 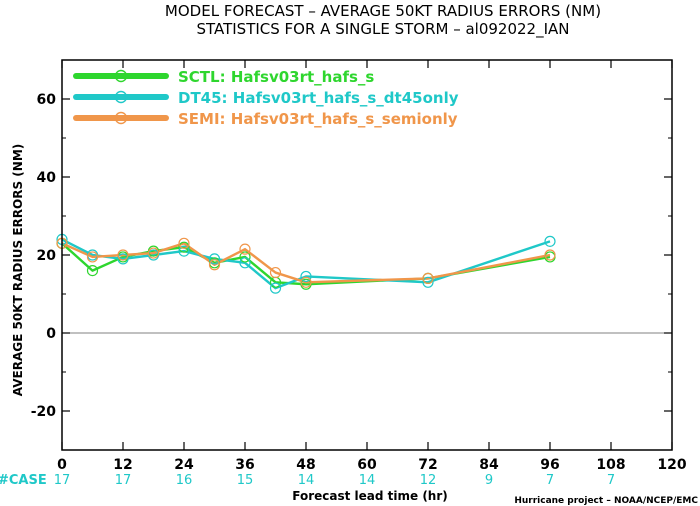 I want to click on legend-entry-2: SEMI: Hafsv03rt_hafs_s_semionly, so click(x=318, y=119).